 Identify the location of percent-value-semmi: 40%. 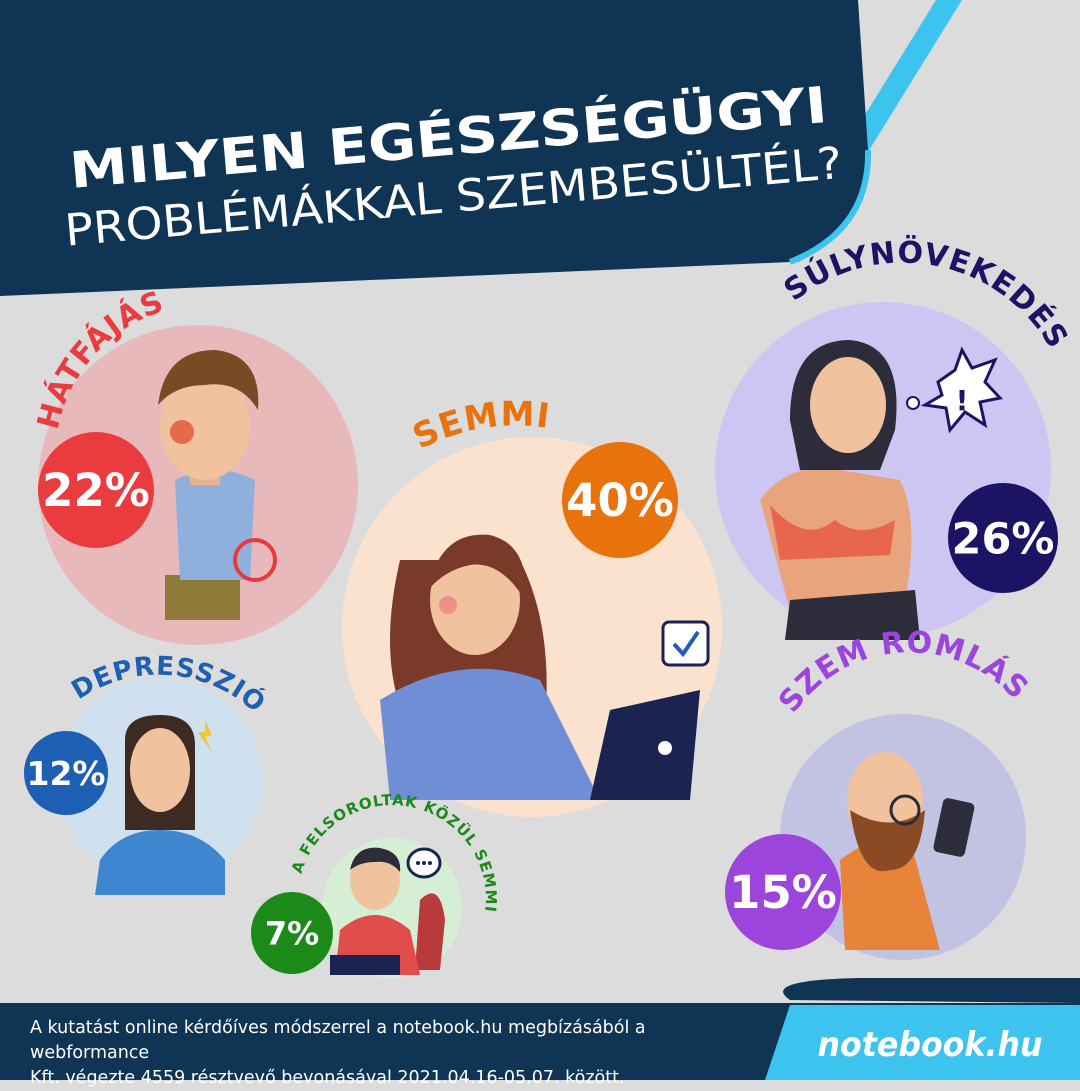
(620, 500).